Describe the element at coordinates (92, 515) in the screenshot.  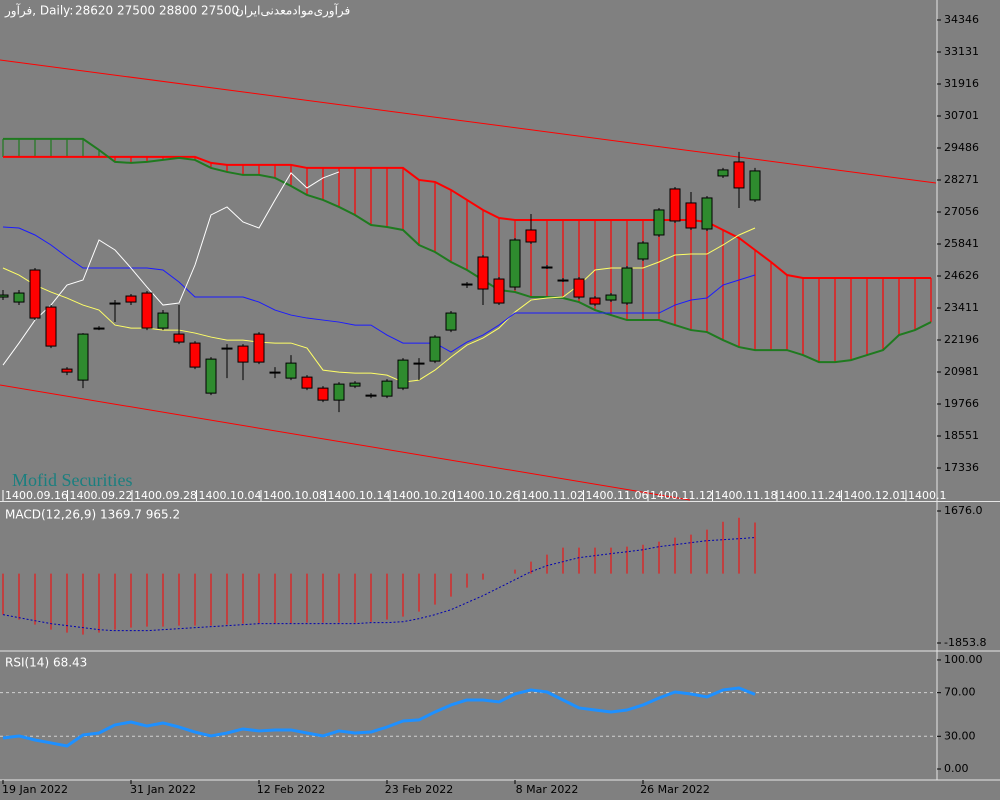
I see `macd-title: MACD(12,26,9) 1369.7 965.2` at that location.